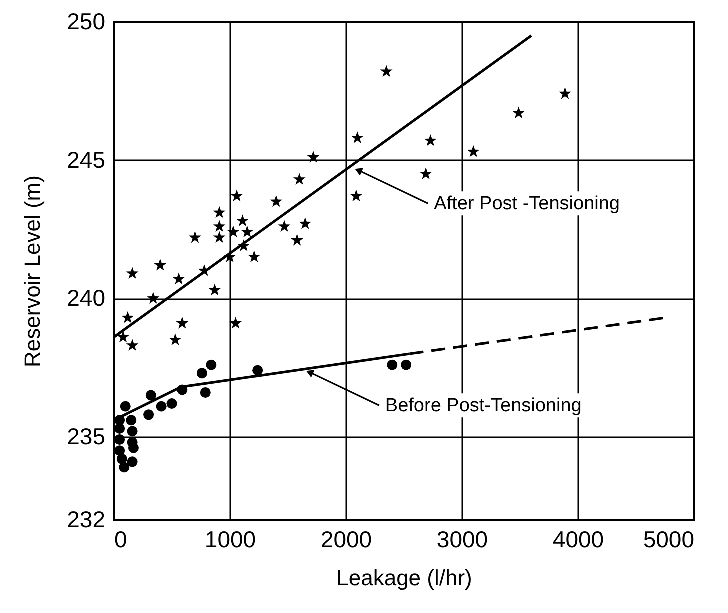 The height and width of the screenshot is (613, 728). What do you see at coordinates (86, 437) in the screenshot?
I see `y-tick-label: 235` at bounding box center [86, 437].